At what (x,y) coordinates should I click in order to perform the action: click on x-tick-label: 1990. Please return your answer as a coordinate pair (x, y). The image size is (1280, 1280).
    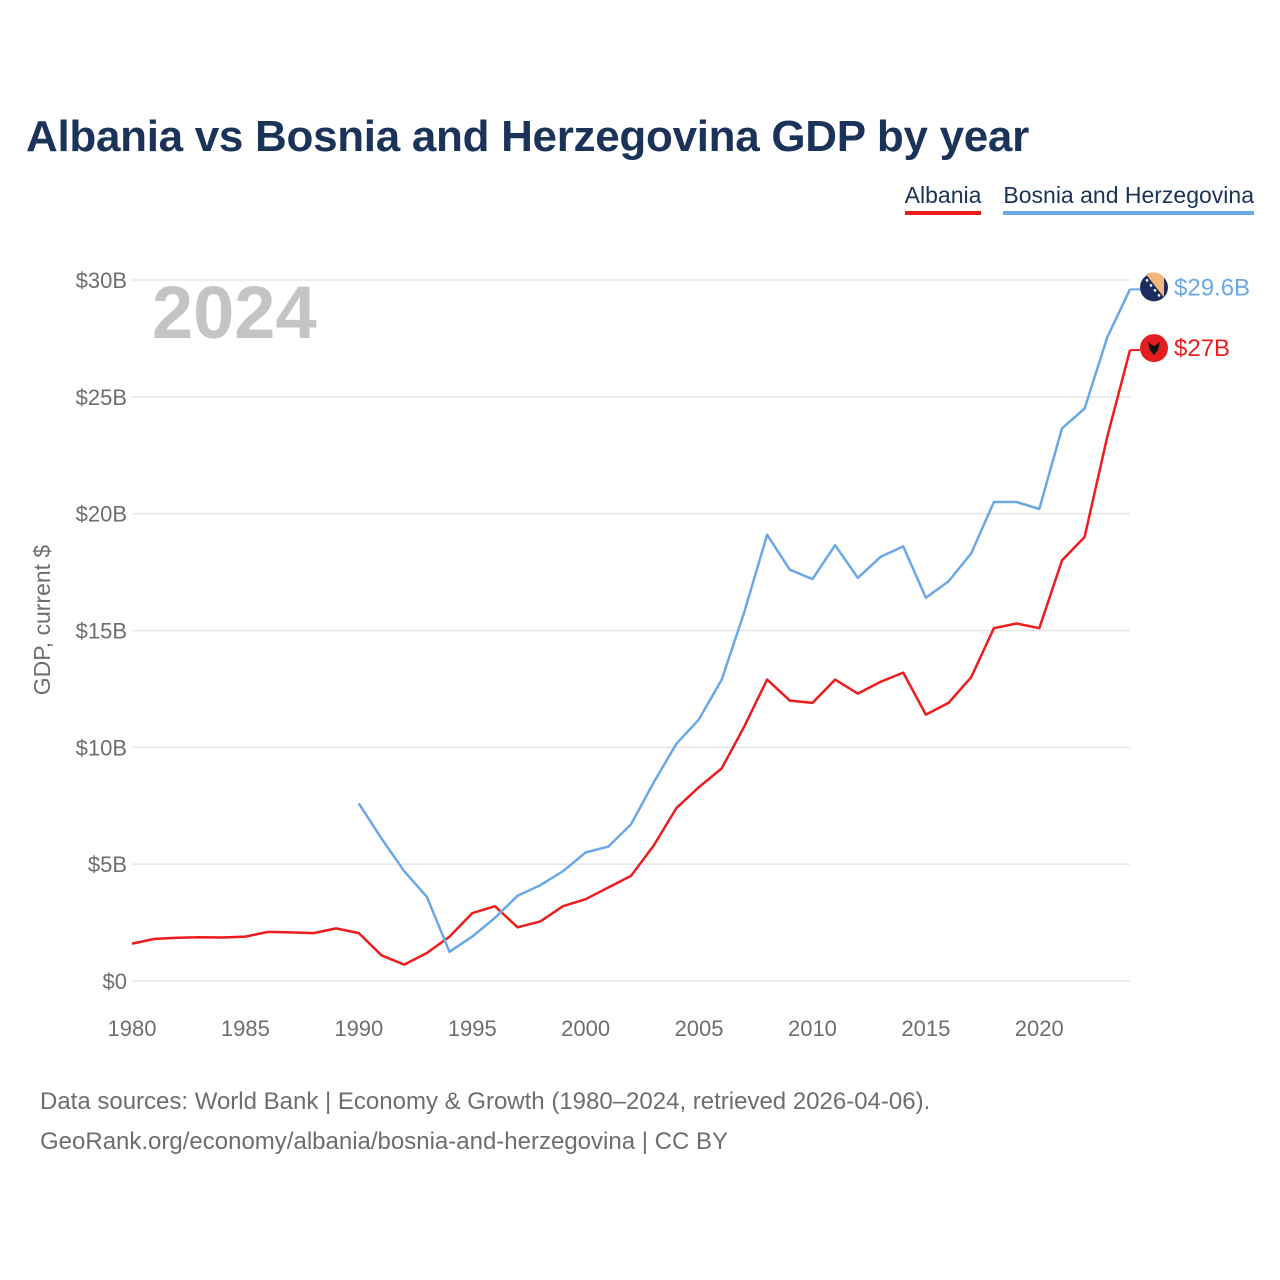
    Looking at the image, I should click on (358, 1028).